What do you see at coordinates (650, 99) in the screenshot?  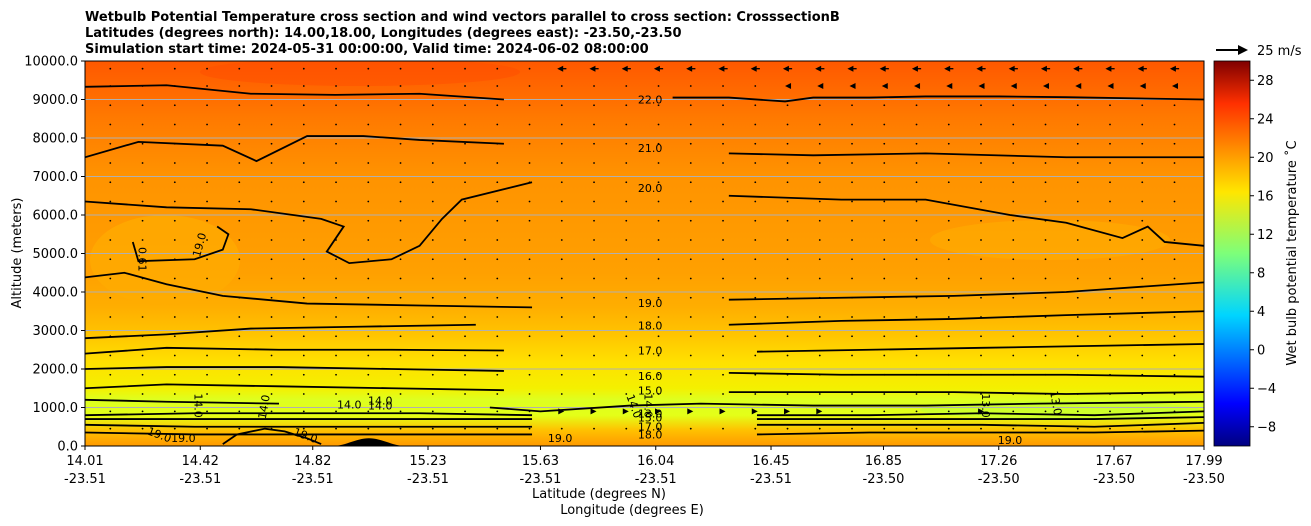 I see `contour-label: 22.0` at bounding box center [650, 99].